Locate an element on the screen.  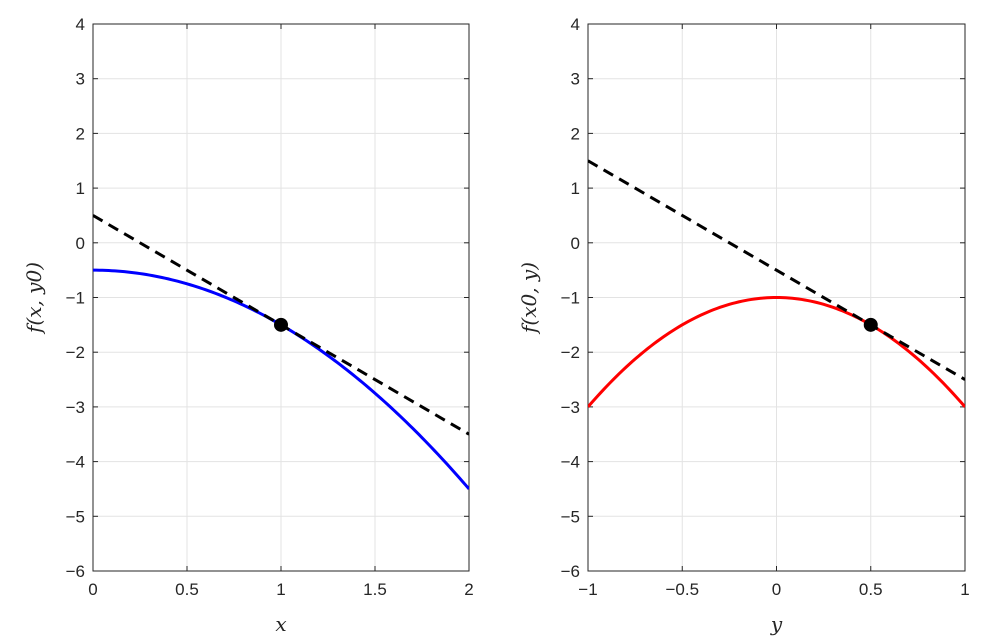
tangent-line is located at coordinates (776, 270).